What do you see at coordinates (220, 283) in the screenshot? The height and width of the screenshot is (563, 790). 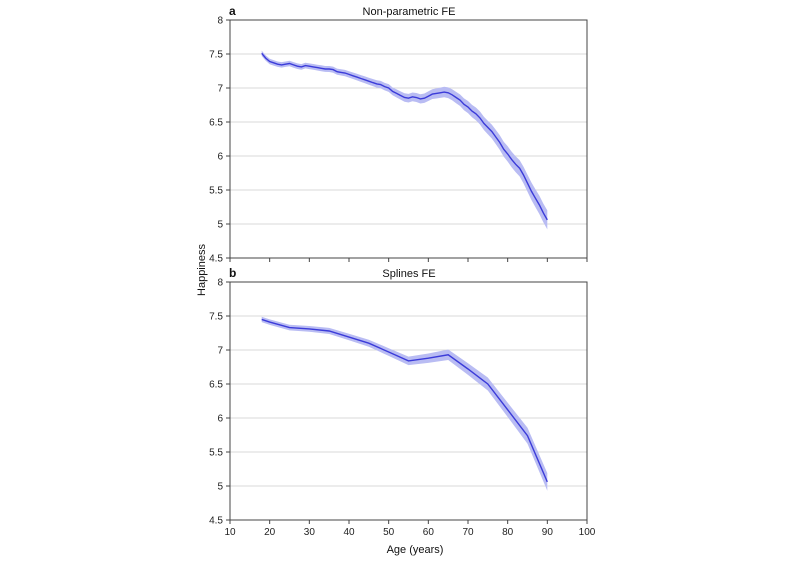 I see `panel-b-y-tick-label: 8` at bounding box center [220, 283].